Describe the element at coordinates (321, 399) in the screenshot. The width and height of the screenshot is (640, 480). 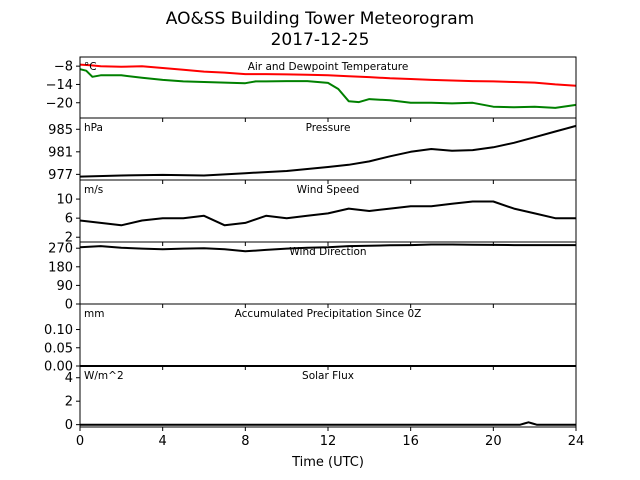
I see `panel-5: 0 2 4 W/m^2 Solar Flux` at that location.